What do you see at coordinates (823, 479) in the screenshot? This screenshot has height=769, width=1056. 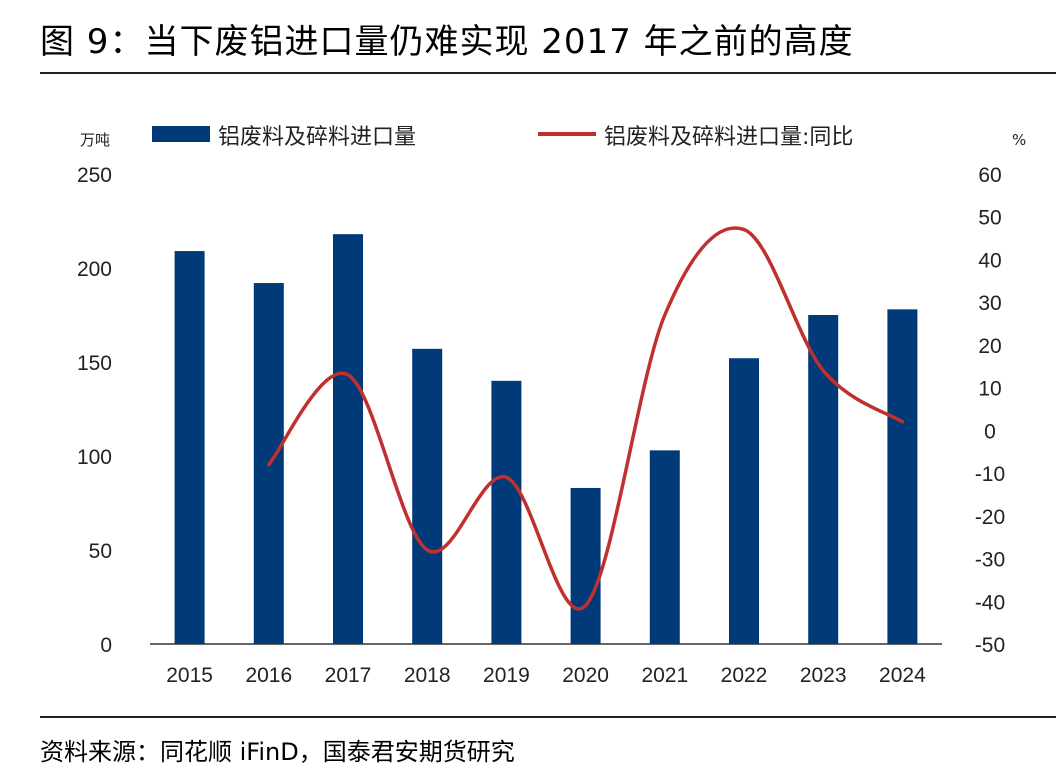 I see `bar-2023` at bounding box center [823, 479].